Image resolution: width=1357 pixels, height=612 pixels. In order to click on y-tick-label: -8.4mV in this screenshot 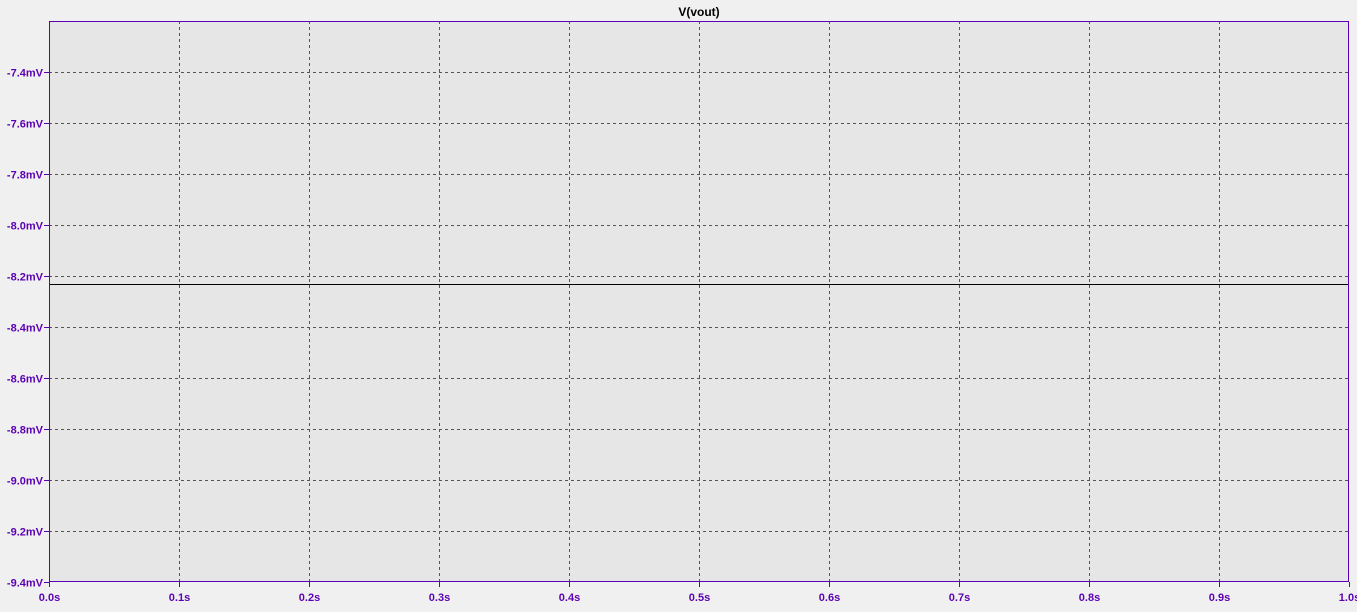, I will do `click(25, 329)`.